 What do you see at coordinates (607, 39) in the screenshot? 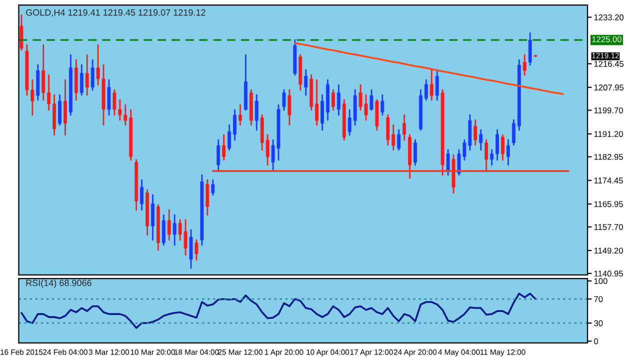
I see `ref-line-label: 1225.00` at bounding box center [607, 39].